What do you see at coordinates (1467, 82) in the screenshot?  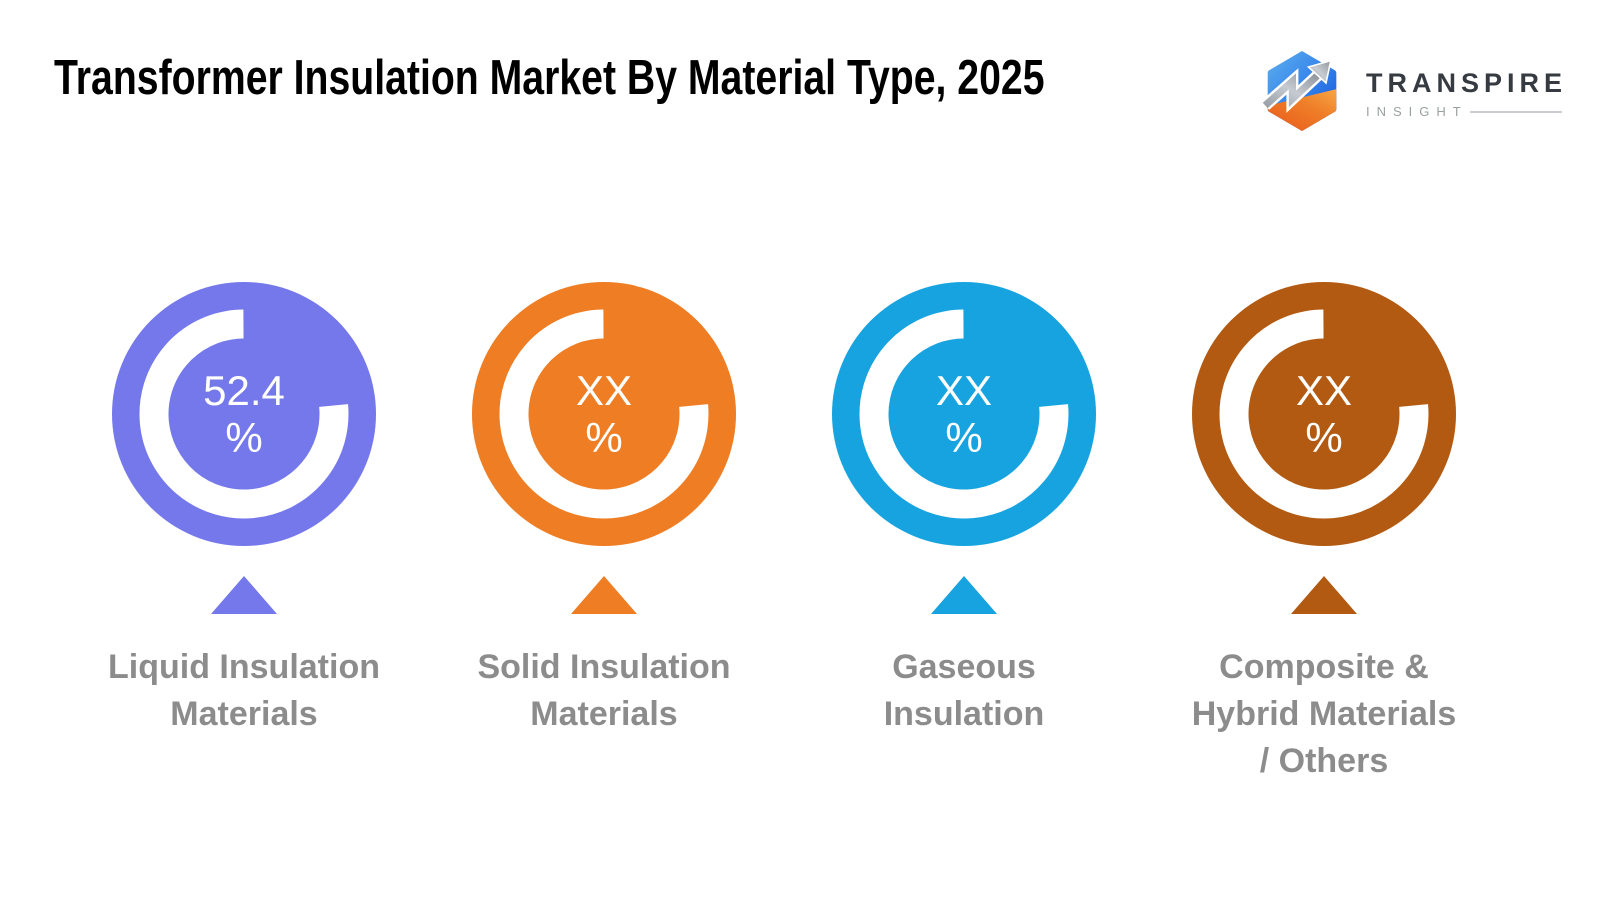 I see `logo-name: TRANSPIRE` at bounding box center [1467, 82].